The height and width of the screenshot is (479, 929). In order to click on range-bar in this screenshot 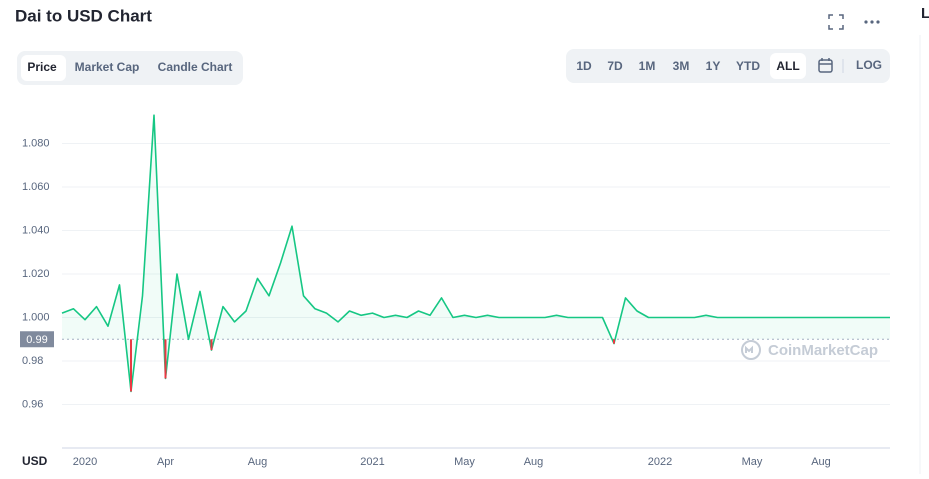, I will do `click(728, 66)`.